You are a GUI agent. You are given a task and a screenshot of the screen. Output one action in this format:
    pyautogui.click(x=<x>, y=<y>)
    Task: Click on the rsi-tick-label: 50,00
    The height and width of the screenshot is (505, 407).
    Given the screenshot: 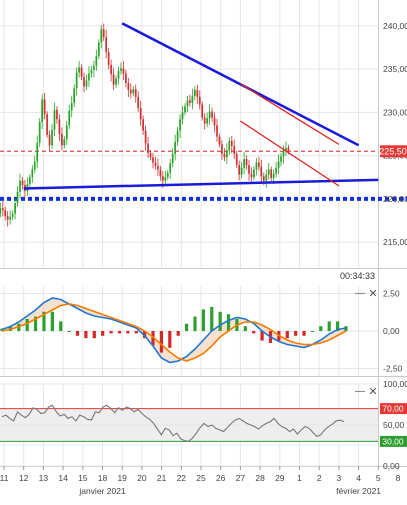 What is the action you would take?
    pyautogui.click(x=394, y=425)
    